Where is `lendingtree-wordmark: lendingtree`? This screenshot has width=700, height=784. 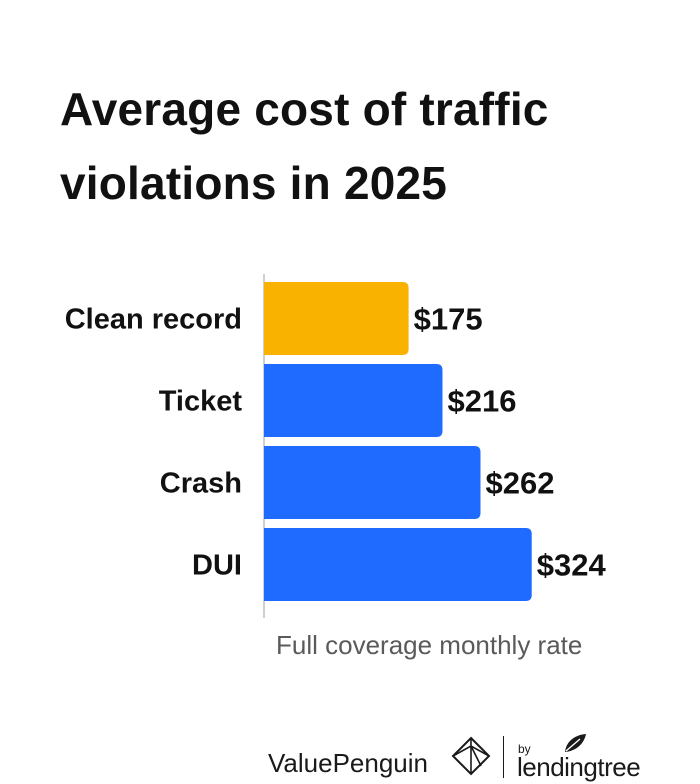 lendingtree-wordmark: lendingtree is located at coordinates (579, 767).